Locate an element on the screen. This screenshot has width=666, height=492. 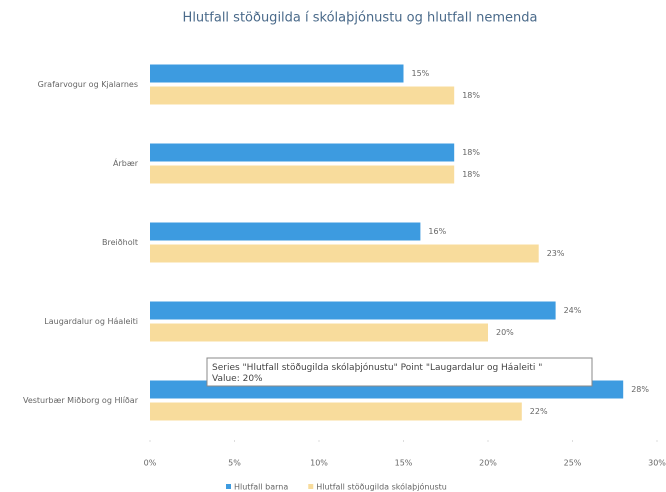
x-tick-label: 10% is located at coordinates (319, 463).